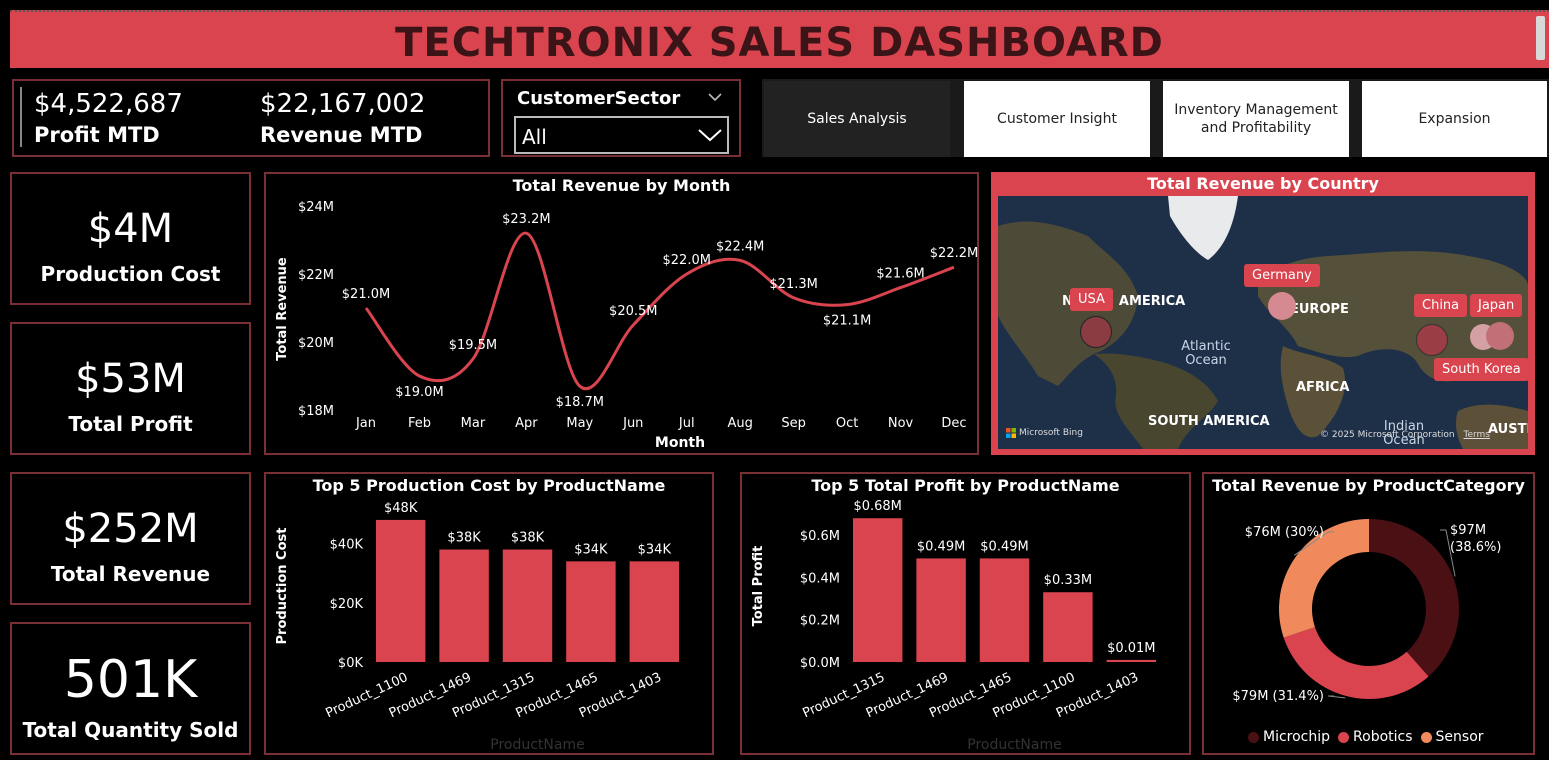  Describe the element at coordinates (847, 423) in the screenshot. I see `x-tick-label: Oct` at that location.